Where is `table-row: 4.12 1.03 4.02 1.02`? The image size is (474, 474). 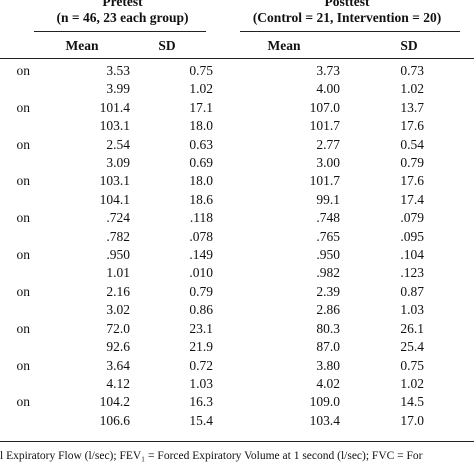
table-row: 4.12 1.03 4.02 1.02 is located at coordinates (237, 384).